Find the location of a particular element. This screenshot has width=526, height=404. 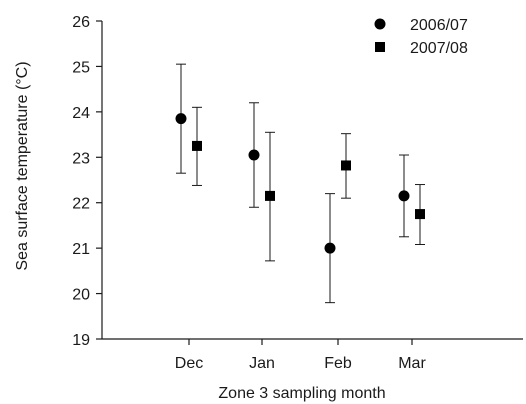

x-axis-title: Zone 3 sampling month is located at coordinates (301, 393).